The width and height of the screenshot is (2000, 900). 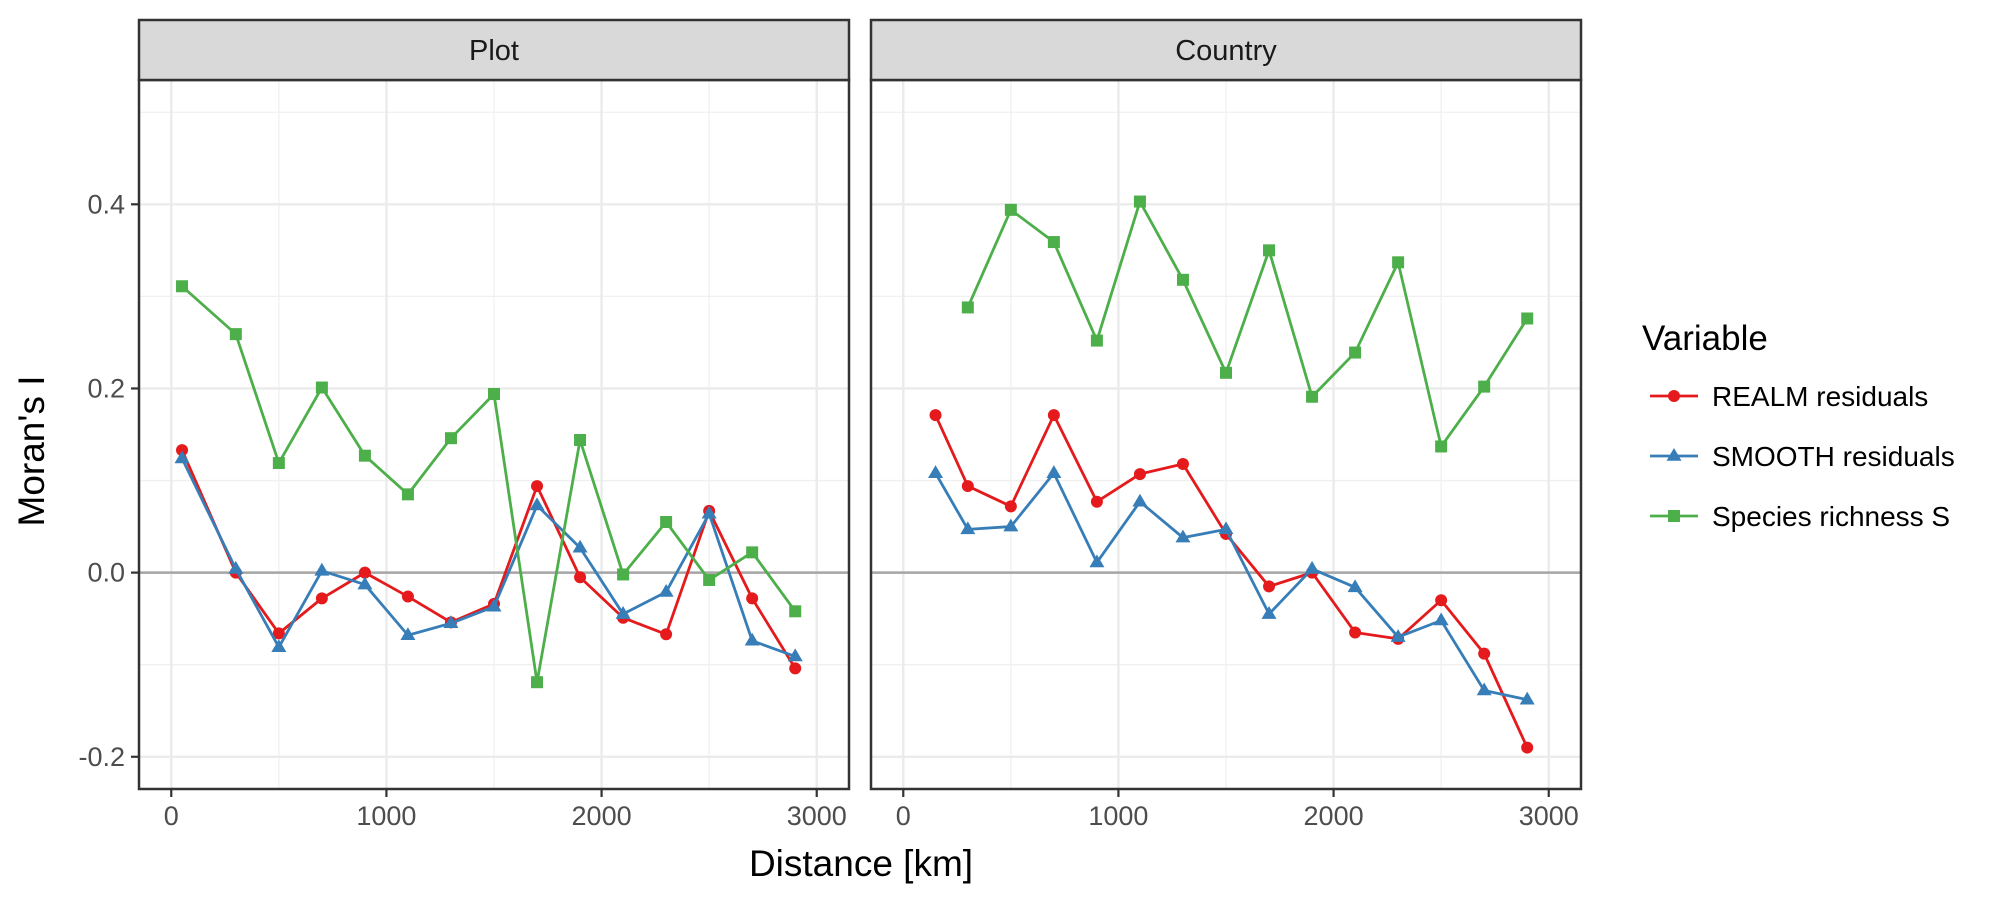 What do you see at coordinates (1549, 816) in the screenshot?
I see `x-tick-label: 3000` at bounding box center [1549, 816].